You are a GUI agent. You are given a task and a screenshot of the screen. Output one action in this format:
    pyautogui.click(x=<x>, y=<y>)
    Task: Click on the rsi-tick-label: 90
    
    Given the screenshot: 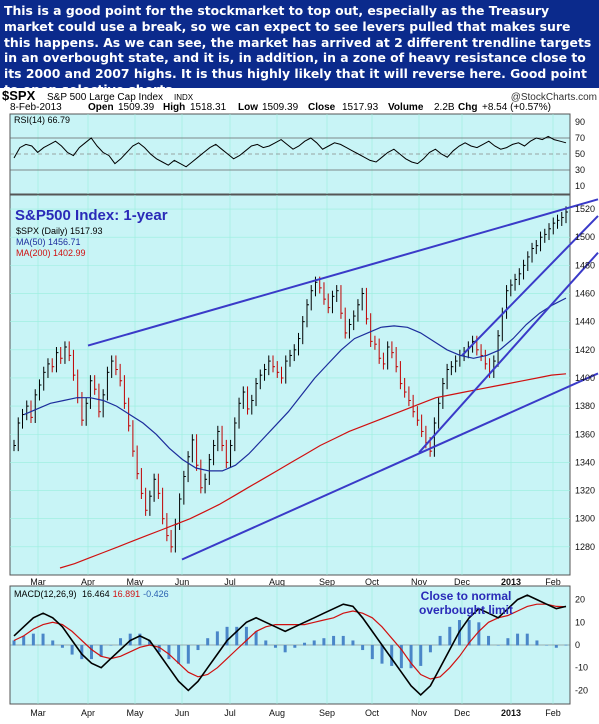 What is the action you would take?
    pyautogui.click(x=580, y=122)
    